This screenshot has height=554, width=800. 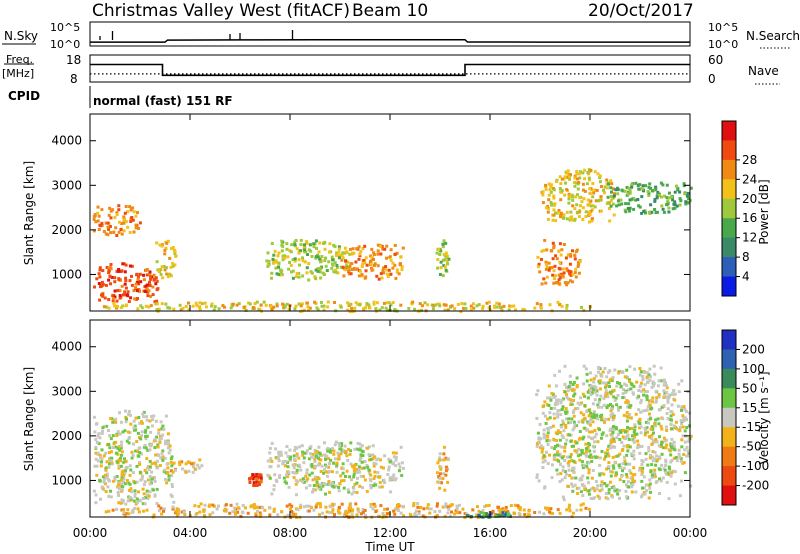 What do you see at coordinates (66, 274) in the screenshot?
I see `y-tick-label: 1000` at bounding box center [66, 274].